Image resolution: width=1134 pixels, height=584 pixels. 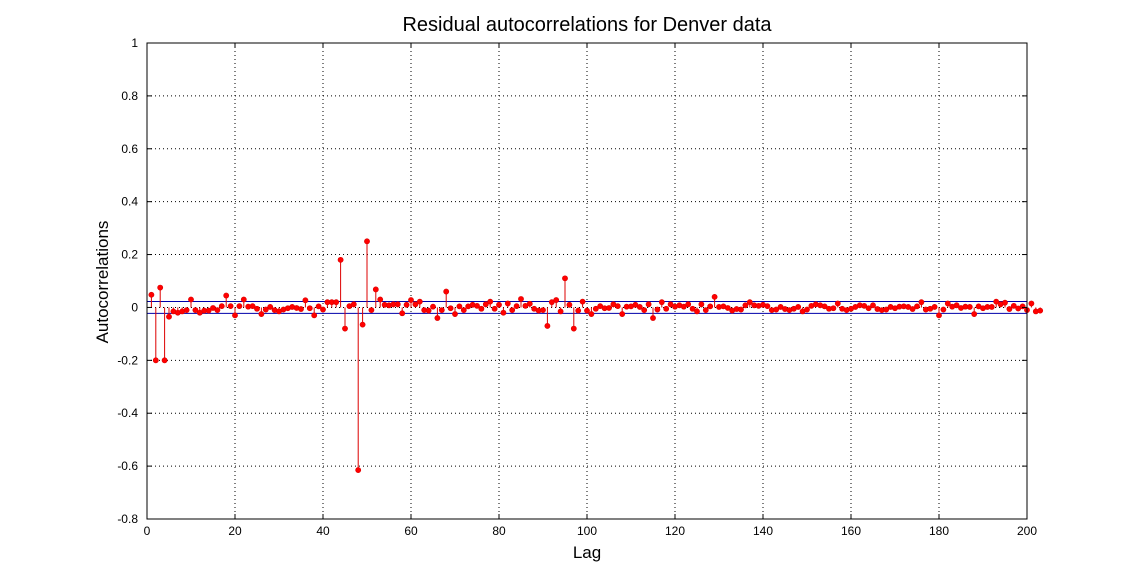 What do you see at coordinates (129, 149) in the screenshot?
I see `y-tick-label: 0.6` at bounding box center [129, 149].